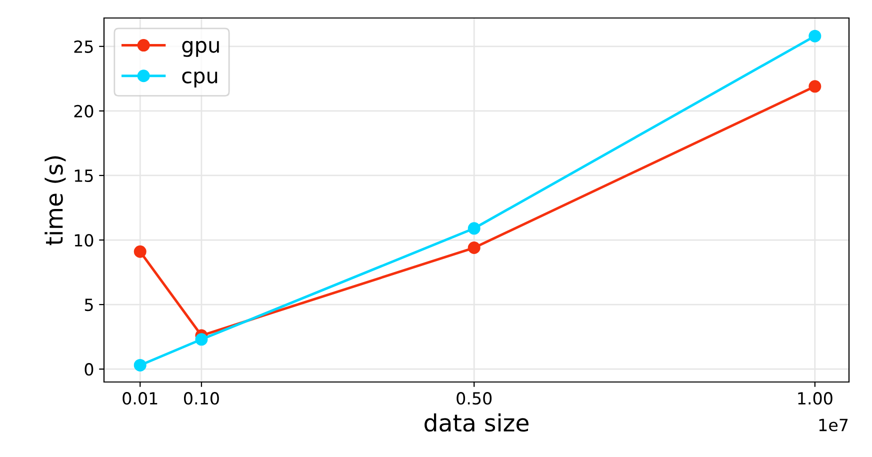 The width and height of the screenshot is (872, 457). What do you see at coordinates (83, 46) in the screenshot?
I see `y-tick-label: 25` at bounding box center [83, 46].